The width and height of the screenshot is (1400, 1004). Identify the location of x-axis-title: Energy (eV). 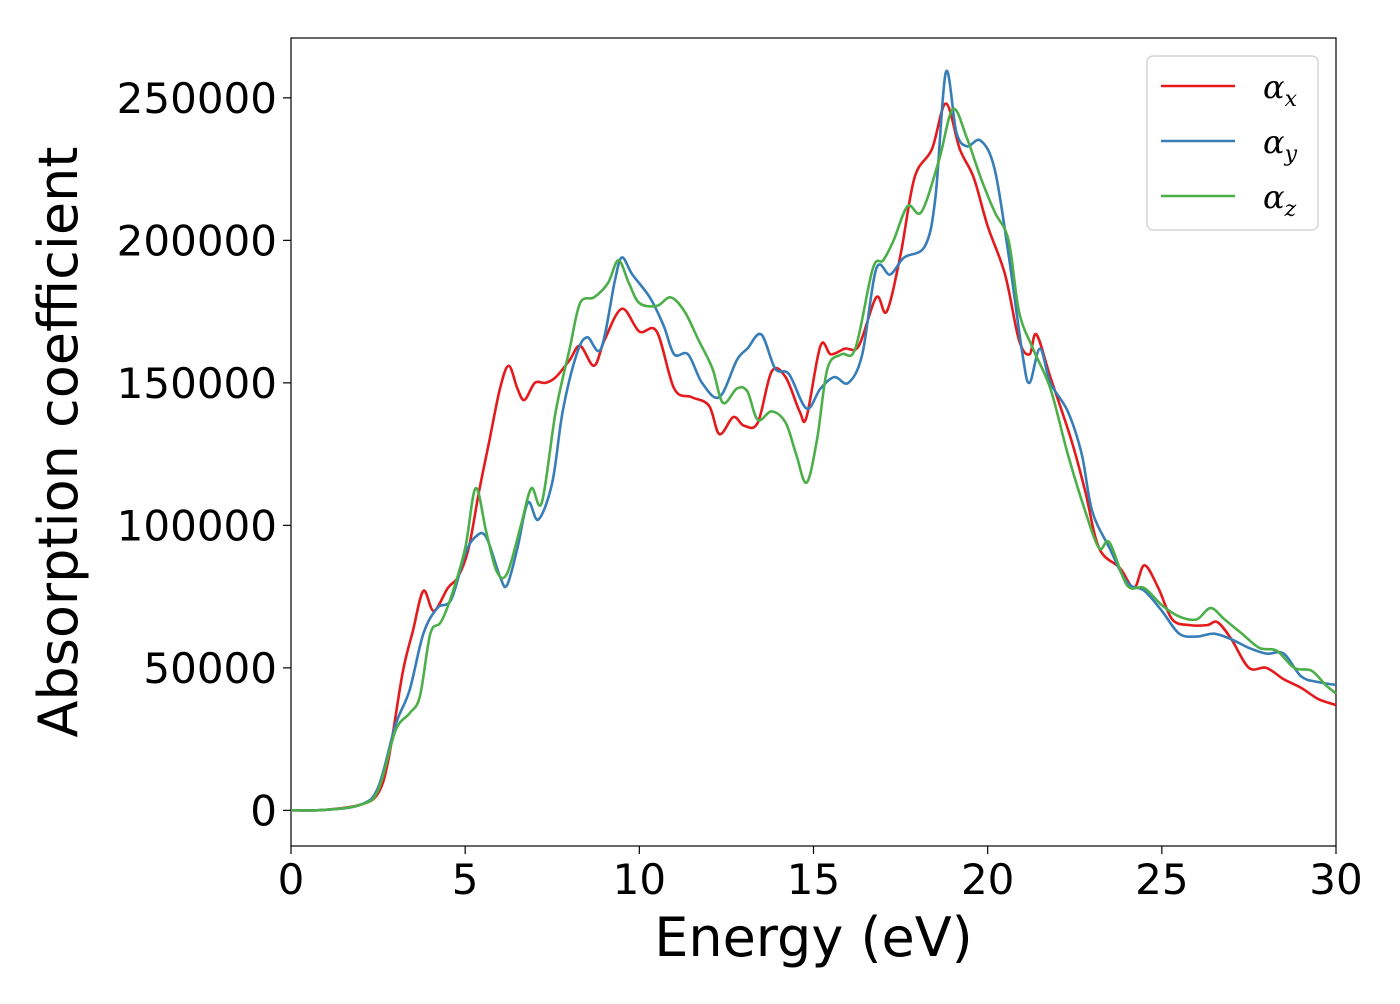
(813, 937).